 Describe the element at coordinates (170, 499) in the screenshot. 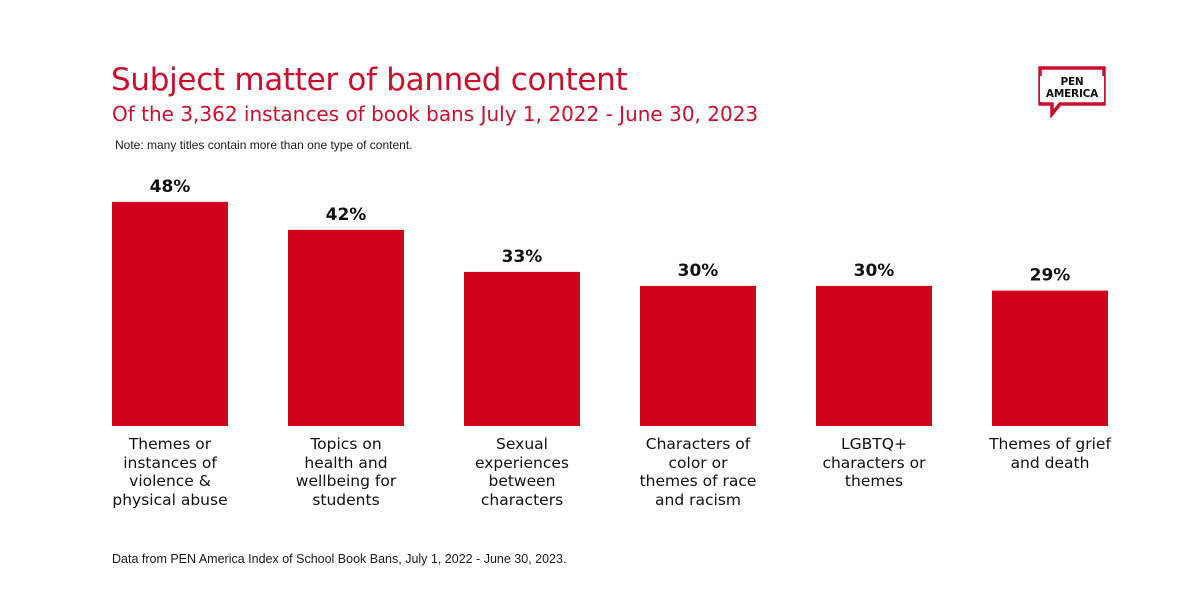

I see `category-label-line: physical abuse` at that location.